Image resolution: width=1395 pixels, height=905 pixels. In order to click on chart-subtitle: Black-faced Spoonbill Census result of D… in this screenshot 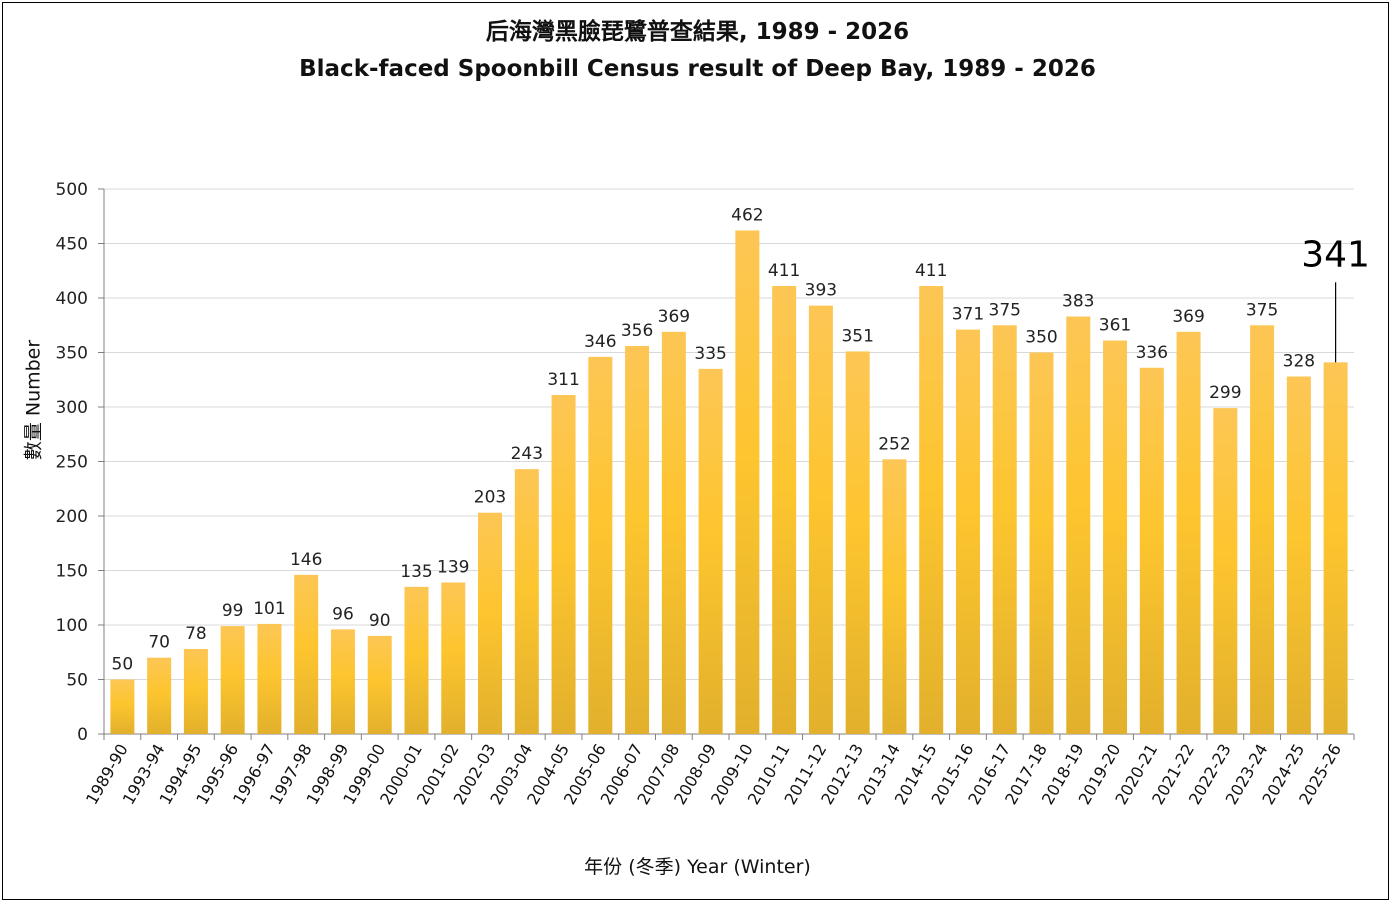, I will do `click(697, 69)`.